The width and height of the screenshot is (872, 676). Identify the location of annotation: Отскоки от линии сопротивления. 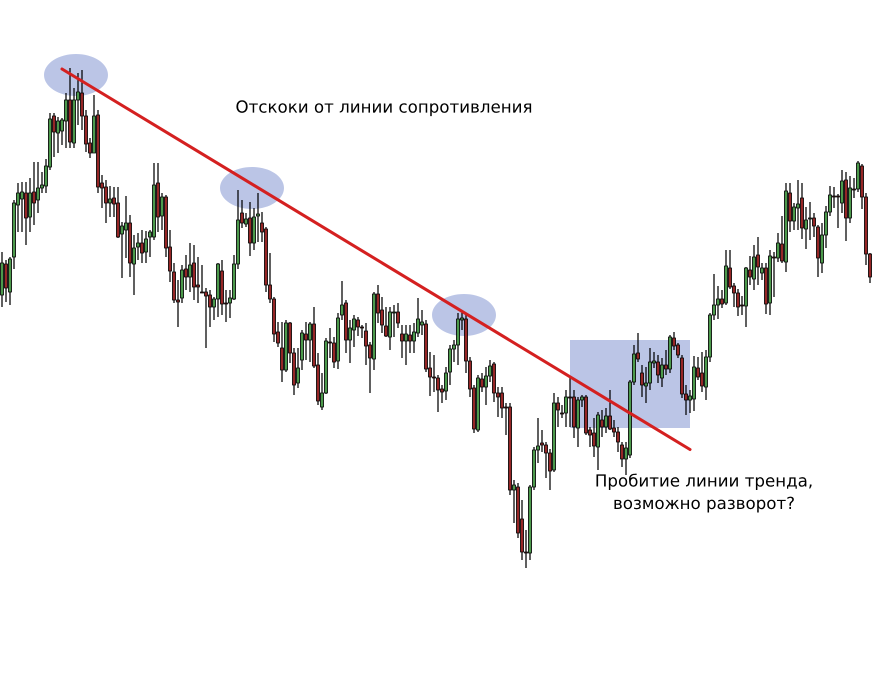
(384, 108).